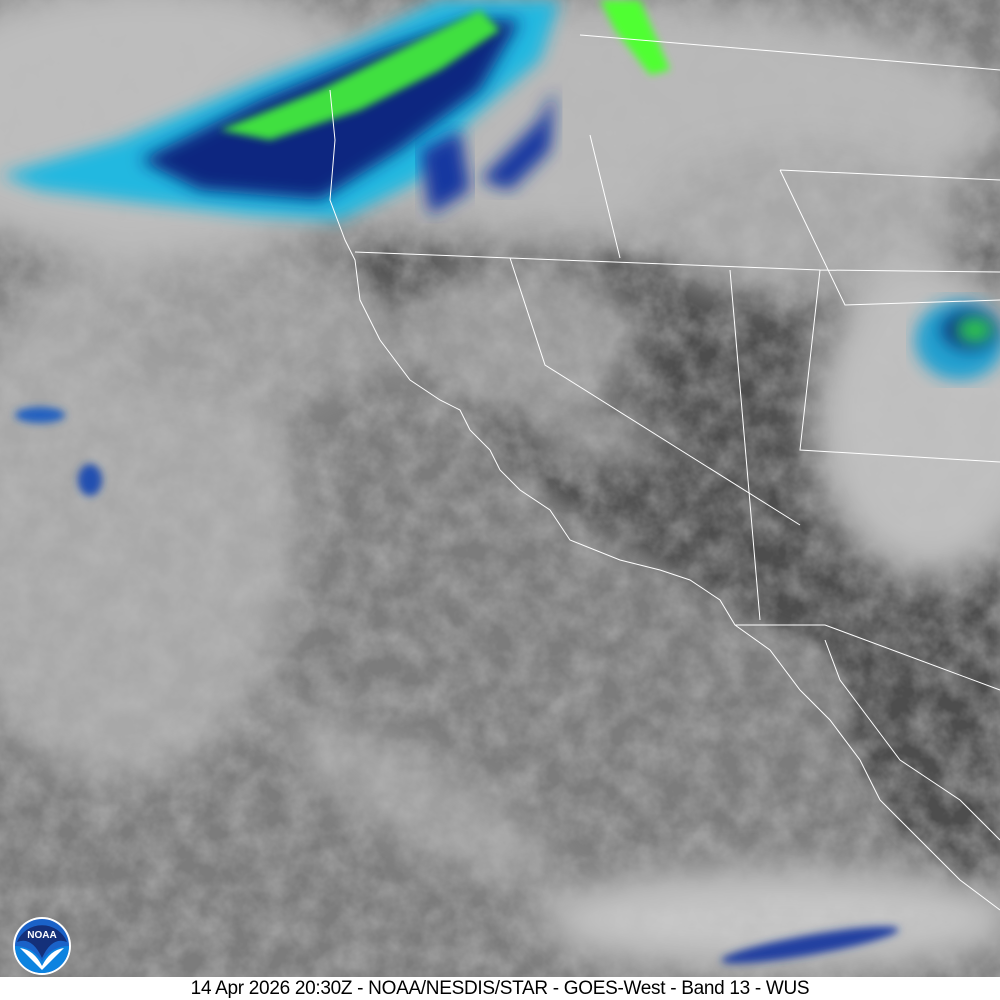 This screenshot has width=1000, height=1000. I want to click on noaa-logo-icon: NOAA, so click(42, 946).